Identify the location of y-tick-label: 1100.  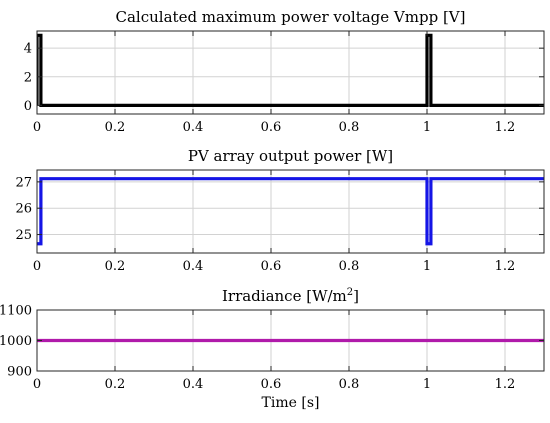
(16, 311).